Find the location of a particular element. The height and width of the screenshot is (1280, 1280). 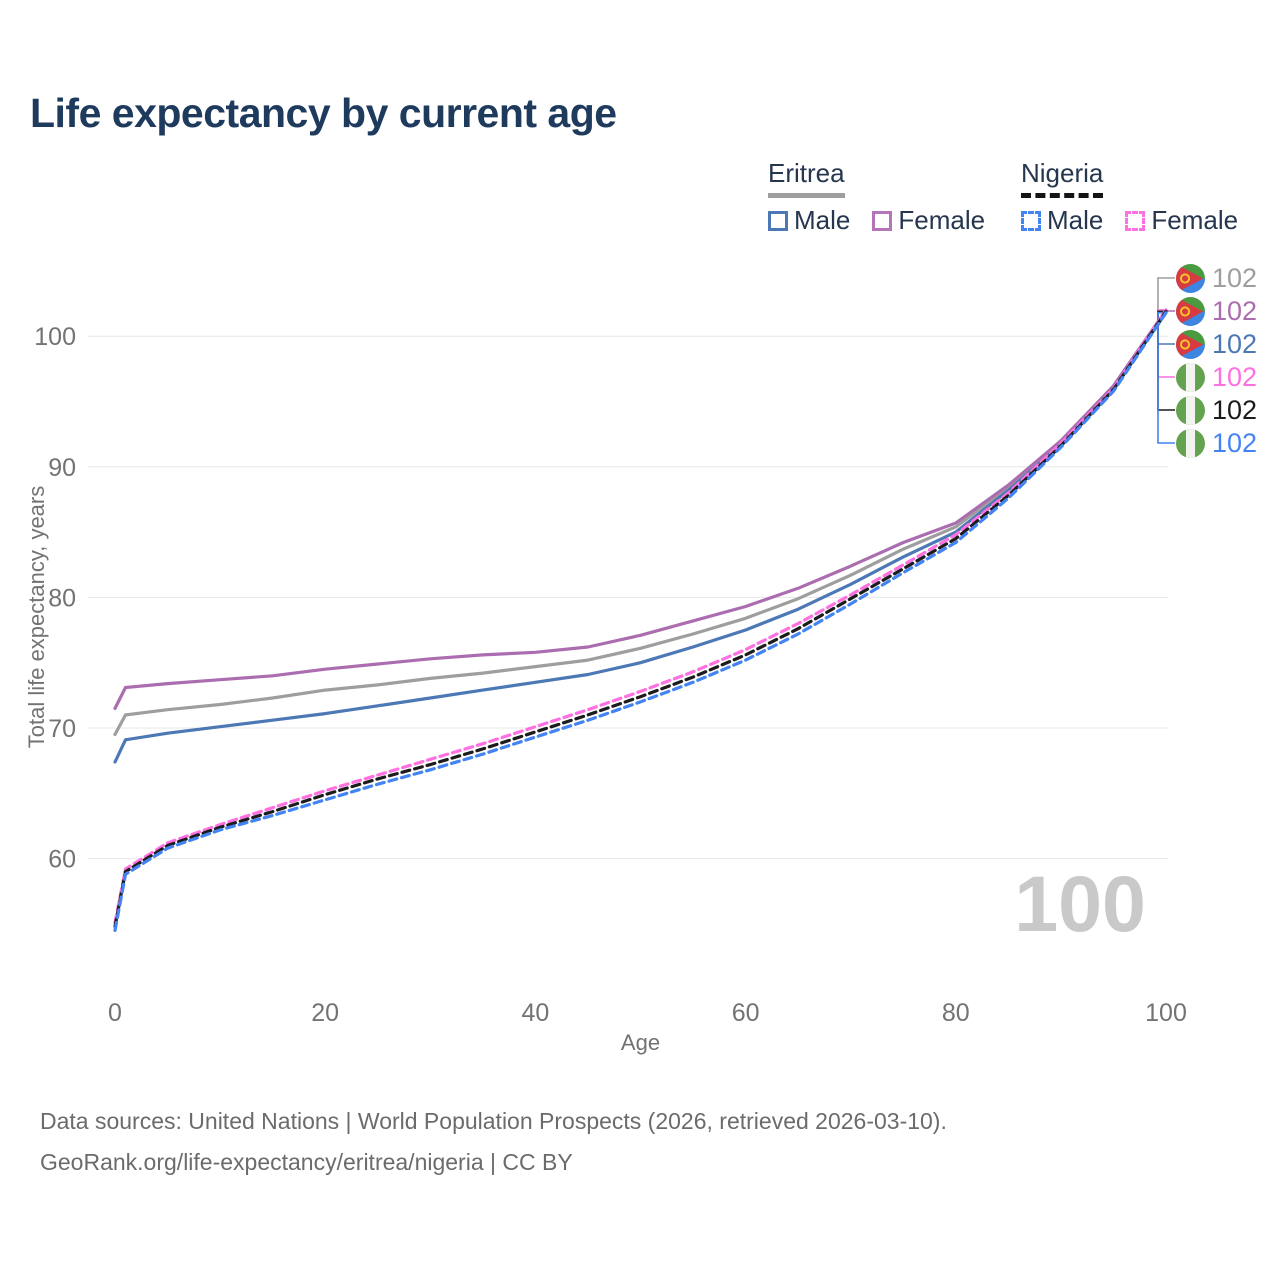

legend-country-eritrea: Eritrea is located at coordinates (806, 178).